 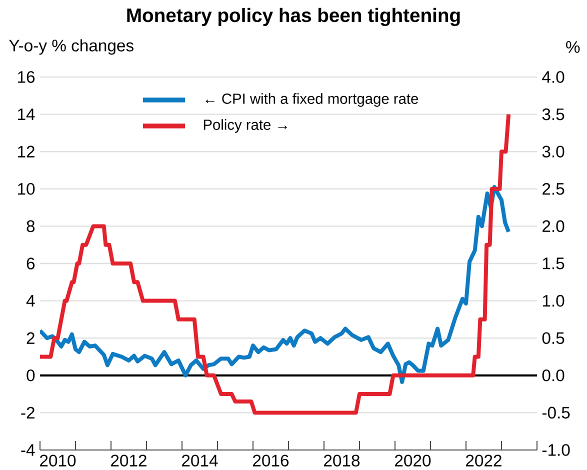 I want to click on y-axis-title: Y-o-y % changes, so click(x=71, y=47).